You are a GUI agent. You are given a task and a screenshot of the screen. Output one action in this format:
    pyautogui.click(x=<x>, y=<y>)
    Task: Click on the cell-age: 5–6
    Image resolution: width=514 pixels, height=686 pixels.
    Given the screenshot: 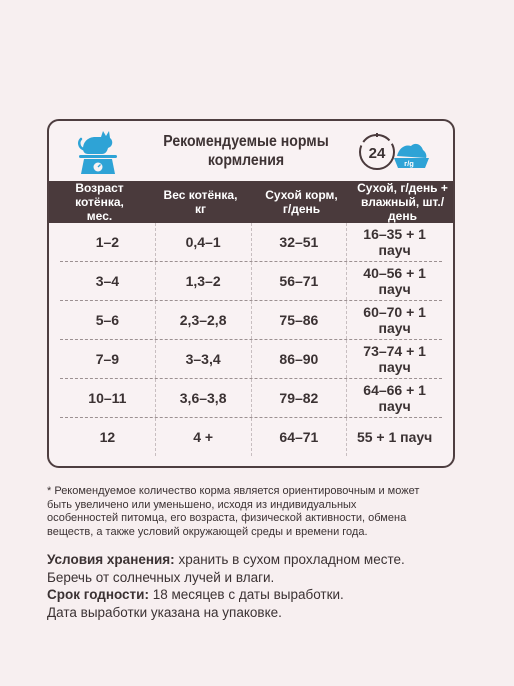 What is the action you would take?
    pyautogui.click(x=108, y=320)
    